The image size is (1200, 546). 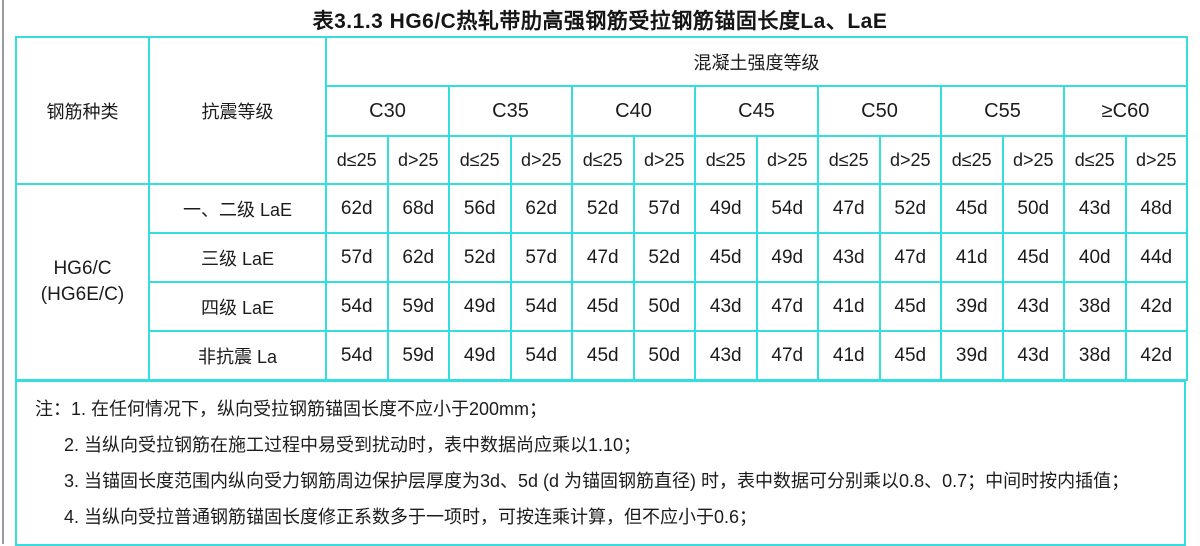 I want to click on value-cell: 68d, so click(x=418, y=208).